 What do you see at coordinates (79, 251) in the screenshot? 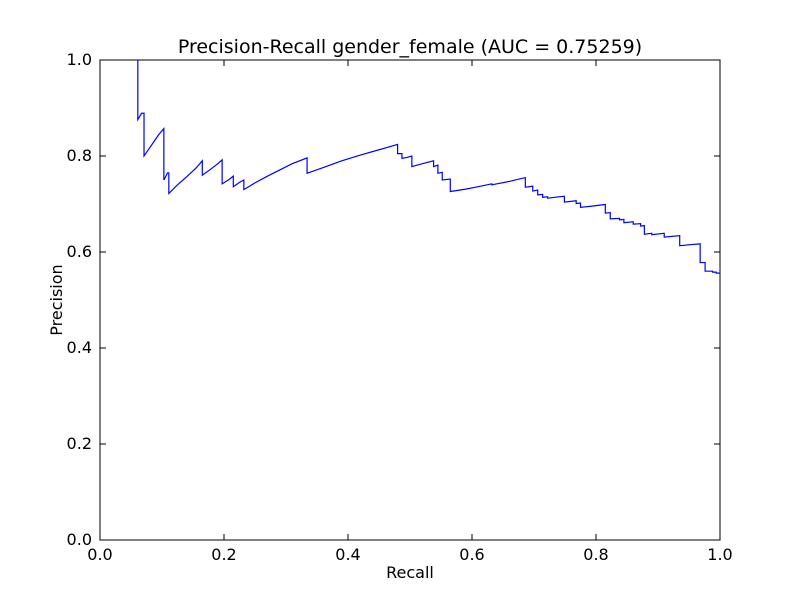
I see `y-tick-label: 0.6` at bounding box center [79, 251].